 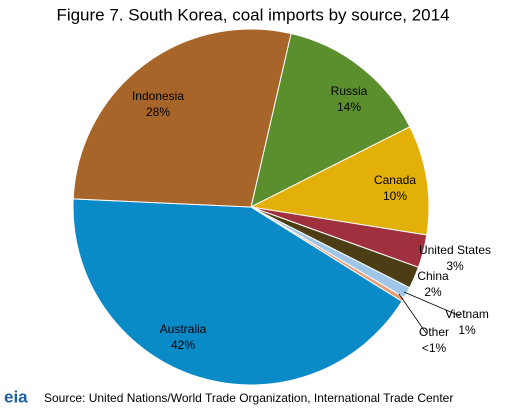 What do you see at coordinates (434, 332) in the screenshot?
I see `slice-label: Other` at bounding box center [434, 332].